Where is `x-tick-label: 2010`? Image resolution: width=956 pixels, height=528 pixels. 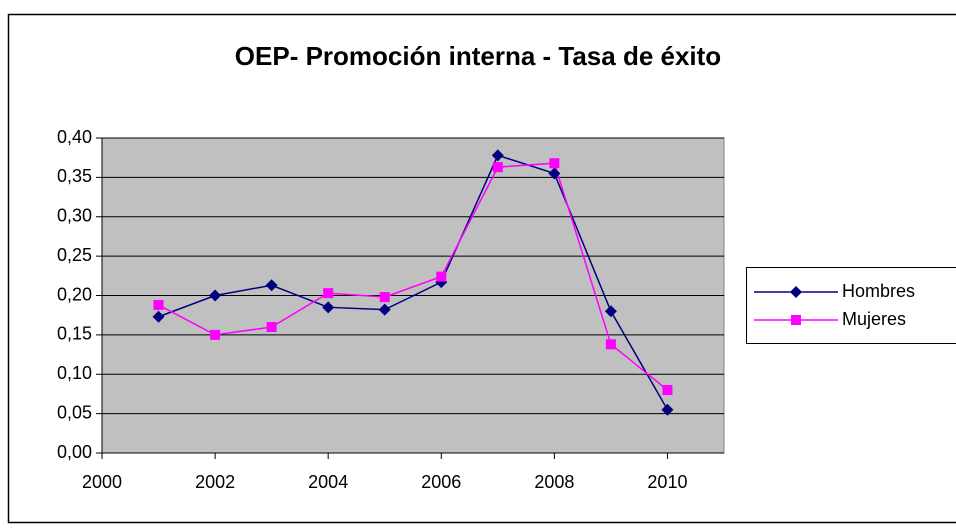 x-tick-label: 2010 is located at coordinates (667, 482).